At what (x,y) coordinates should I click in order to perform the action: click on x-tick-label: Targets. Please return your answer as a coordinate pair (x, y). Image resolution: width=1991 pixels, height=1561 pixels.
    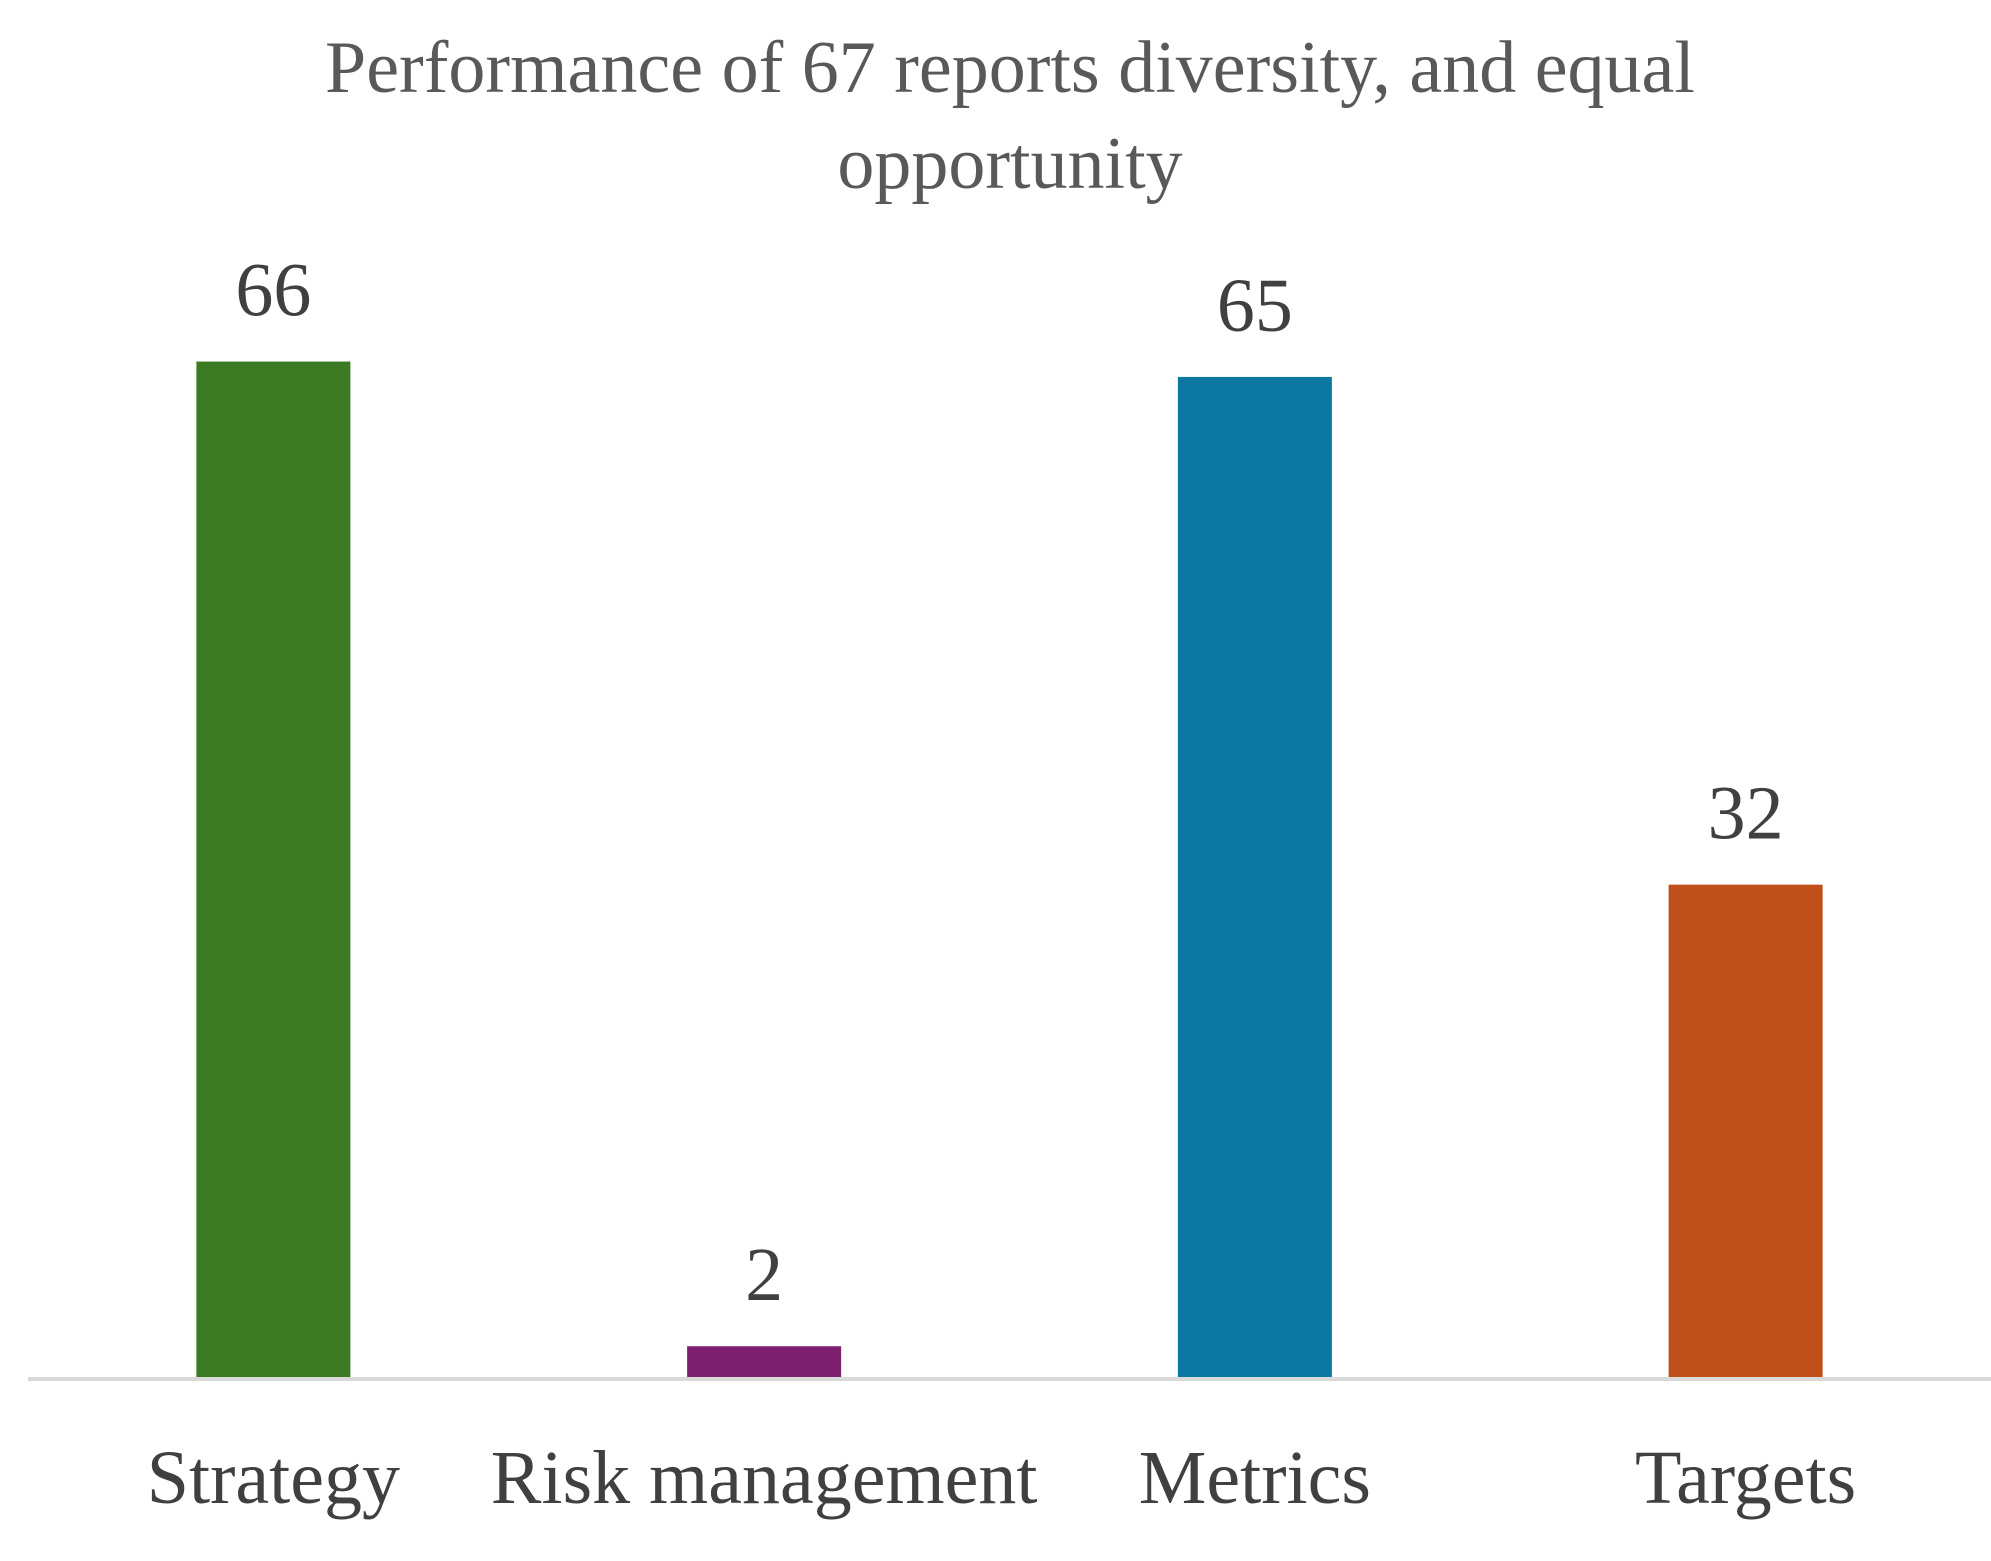
    Looking at the image, I should click on (1745, 1478).